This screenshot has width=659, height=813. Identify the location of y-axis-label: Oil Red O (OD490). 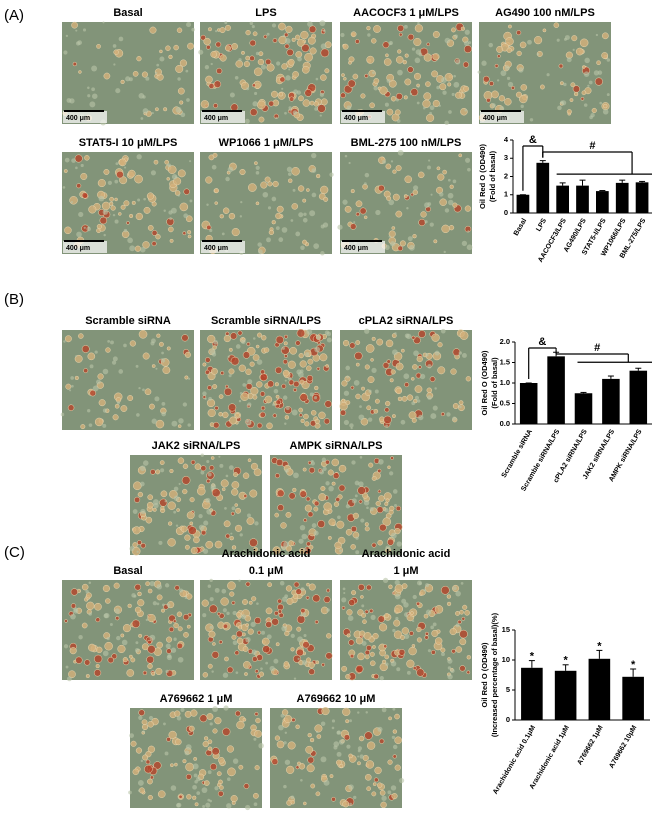
(482, 176).